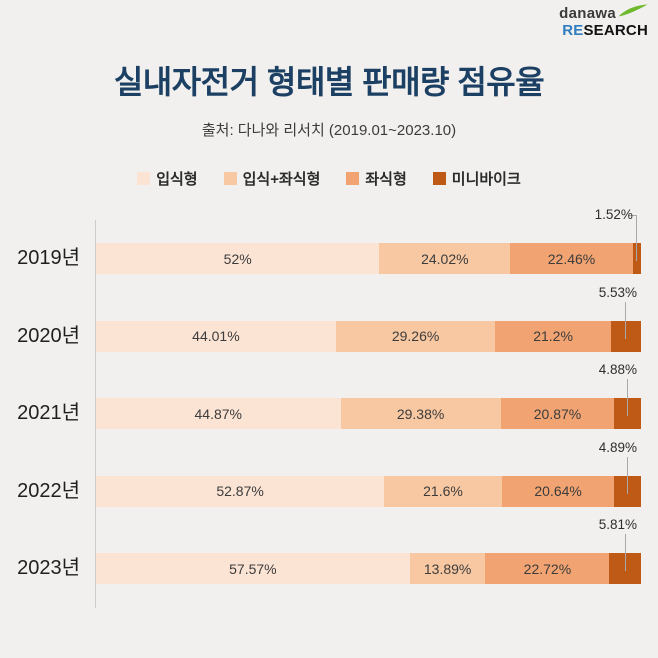 This screenshot has height=658, width=658. I want to click on legend-item-1: 입식+좌식형, so click(272, 178).